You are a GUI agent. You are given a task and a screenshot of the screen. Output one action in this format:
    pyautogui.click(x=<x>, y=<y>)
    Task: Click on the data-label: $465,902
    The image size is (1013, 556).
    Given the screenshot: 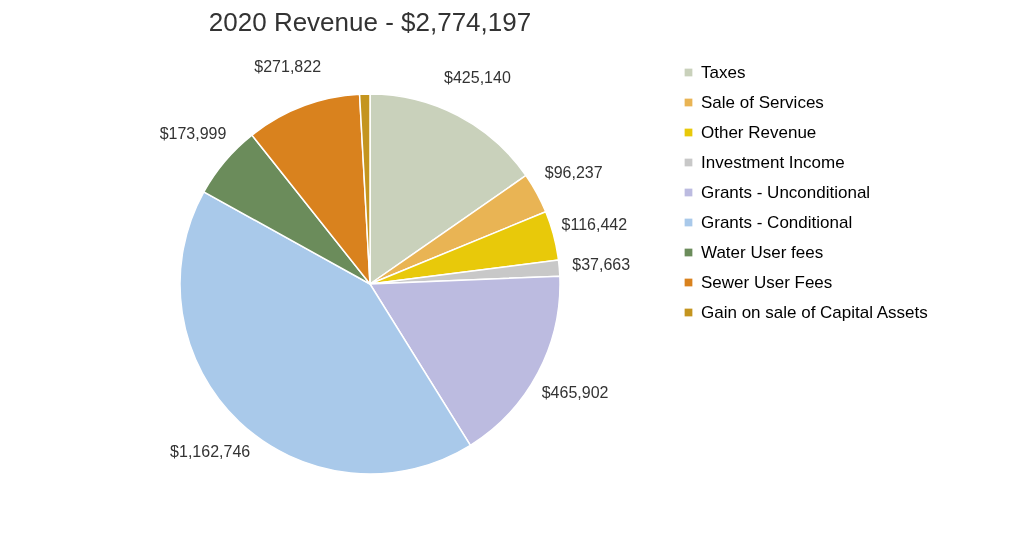 What is the action you would take?
    pyautogui.click(x=575, y=392)
    